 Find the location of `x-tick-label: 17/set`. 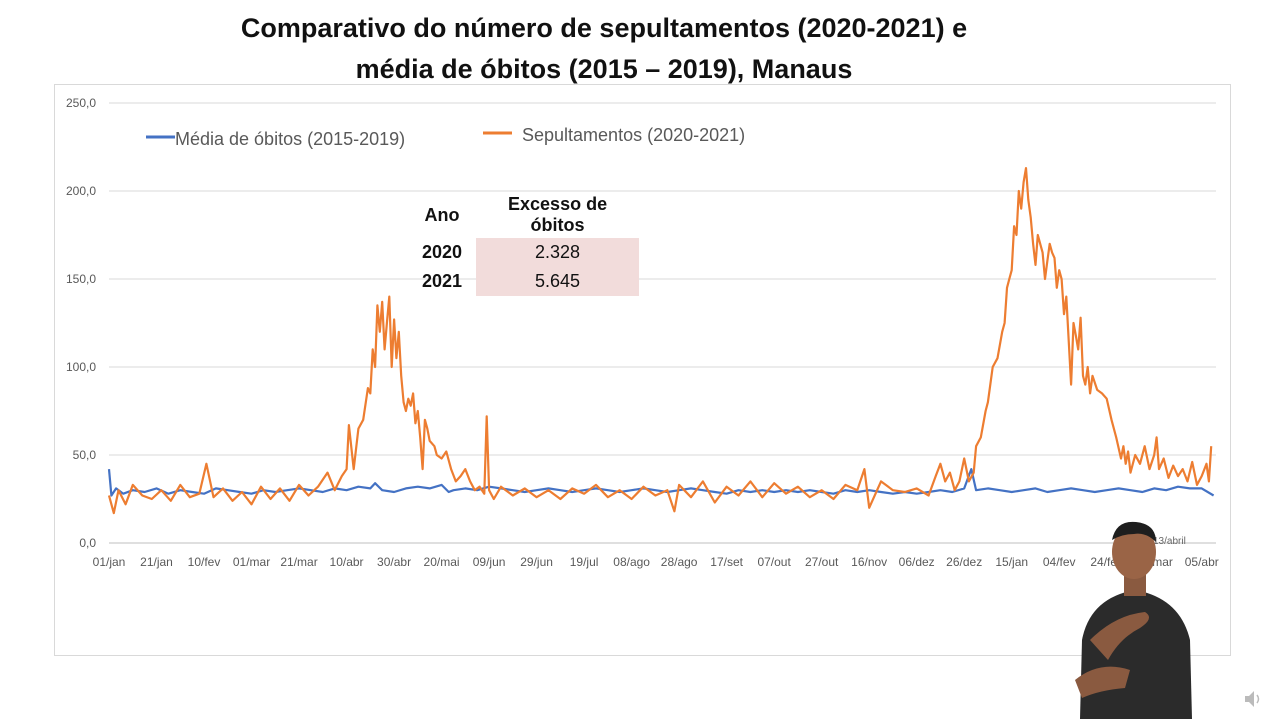

x-tick-label: 17/set is located at coordinates (726, 562).